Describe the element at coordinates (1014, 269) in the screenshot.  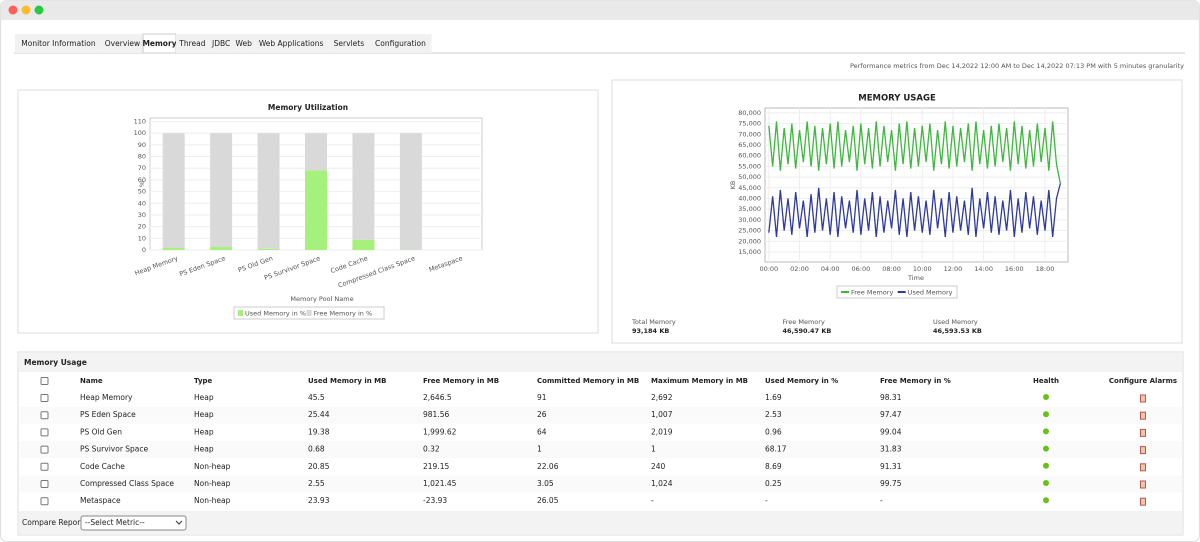
I see `x-tick-label: 16:00` at that location.